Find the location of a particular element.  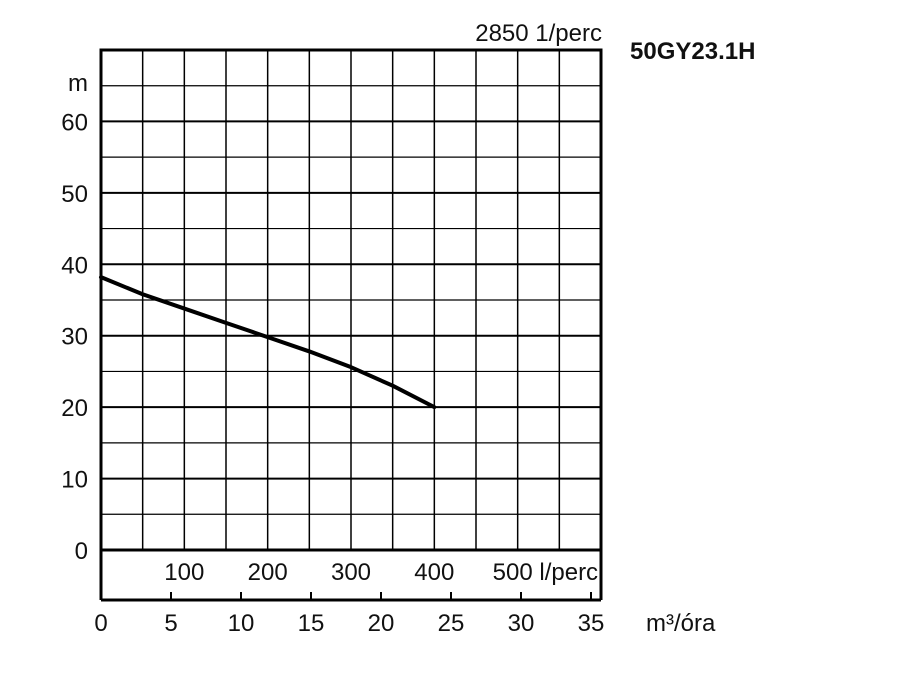

x-tick-label-m3h: 30 is located at coordinates (521, 623).